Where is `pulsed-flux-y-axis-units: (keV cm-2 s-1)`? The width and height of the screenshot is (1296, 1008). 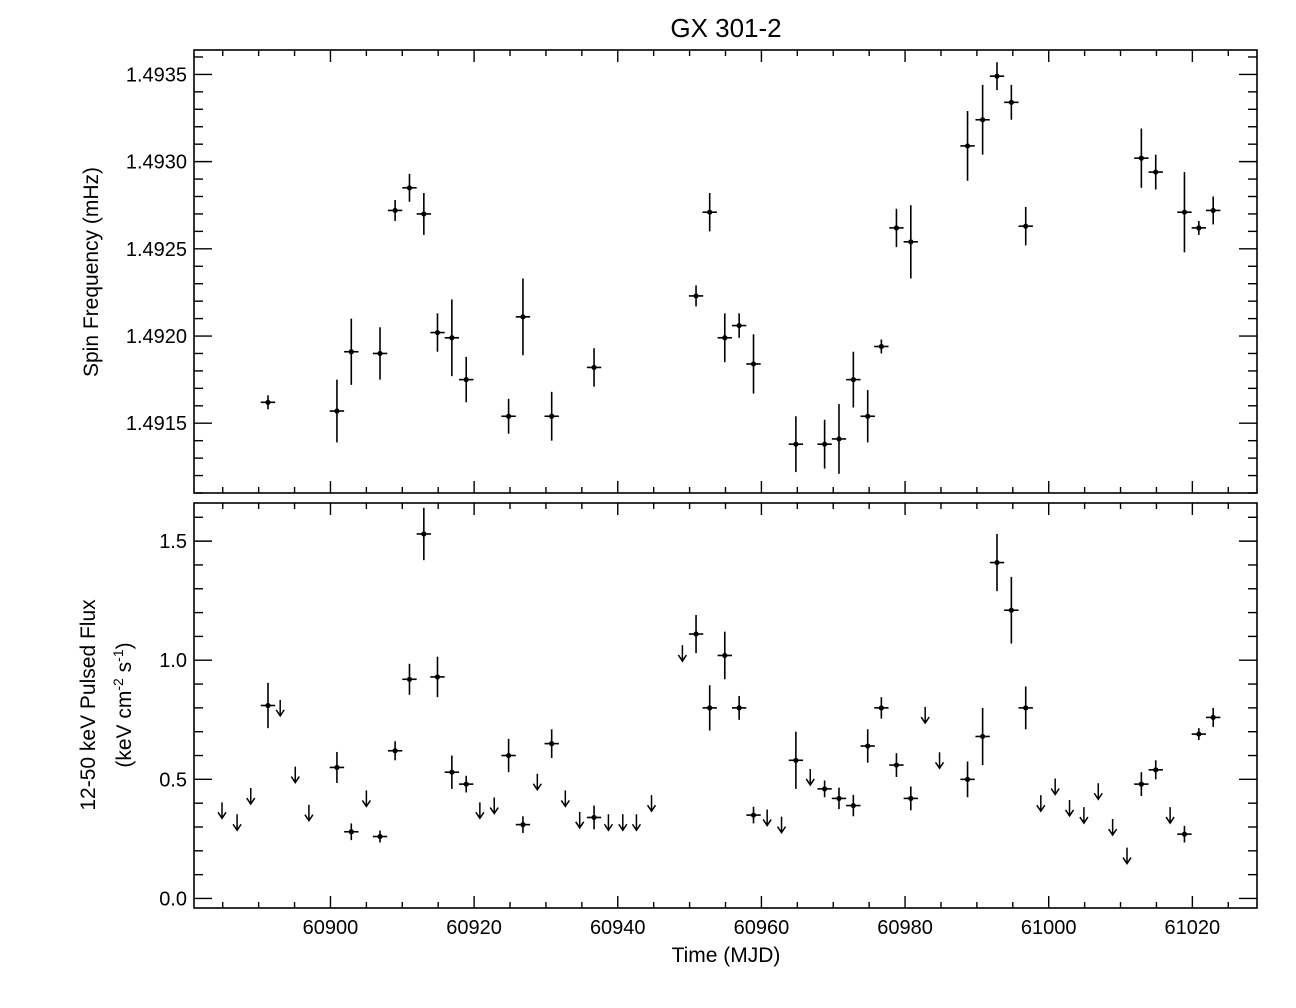 pulsed-flux-y-axis-units: (keV cm-2 s-1) is located at coordinates (123, 704).